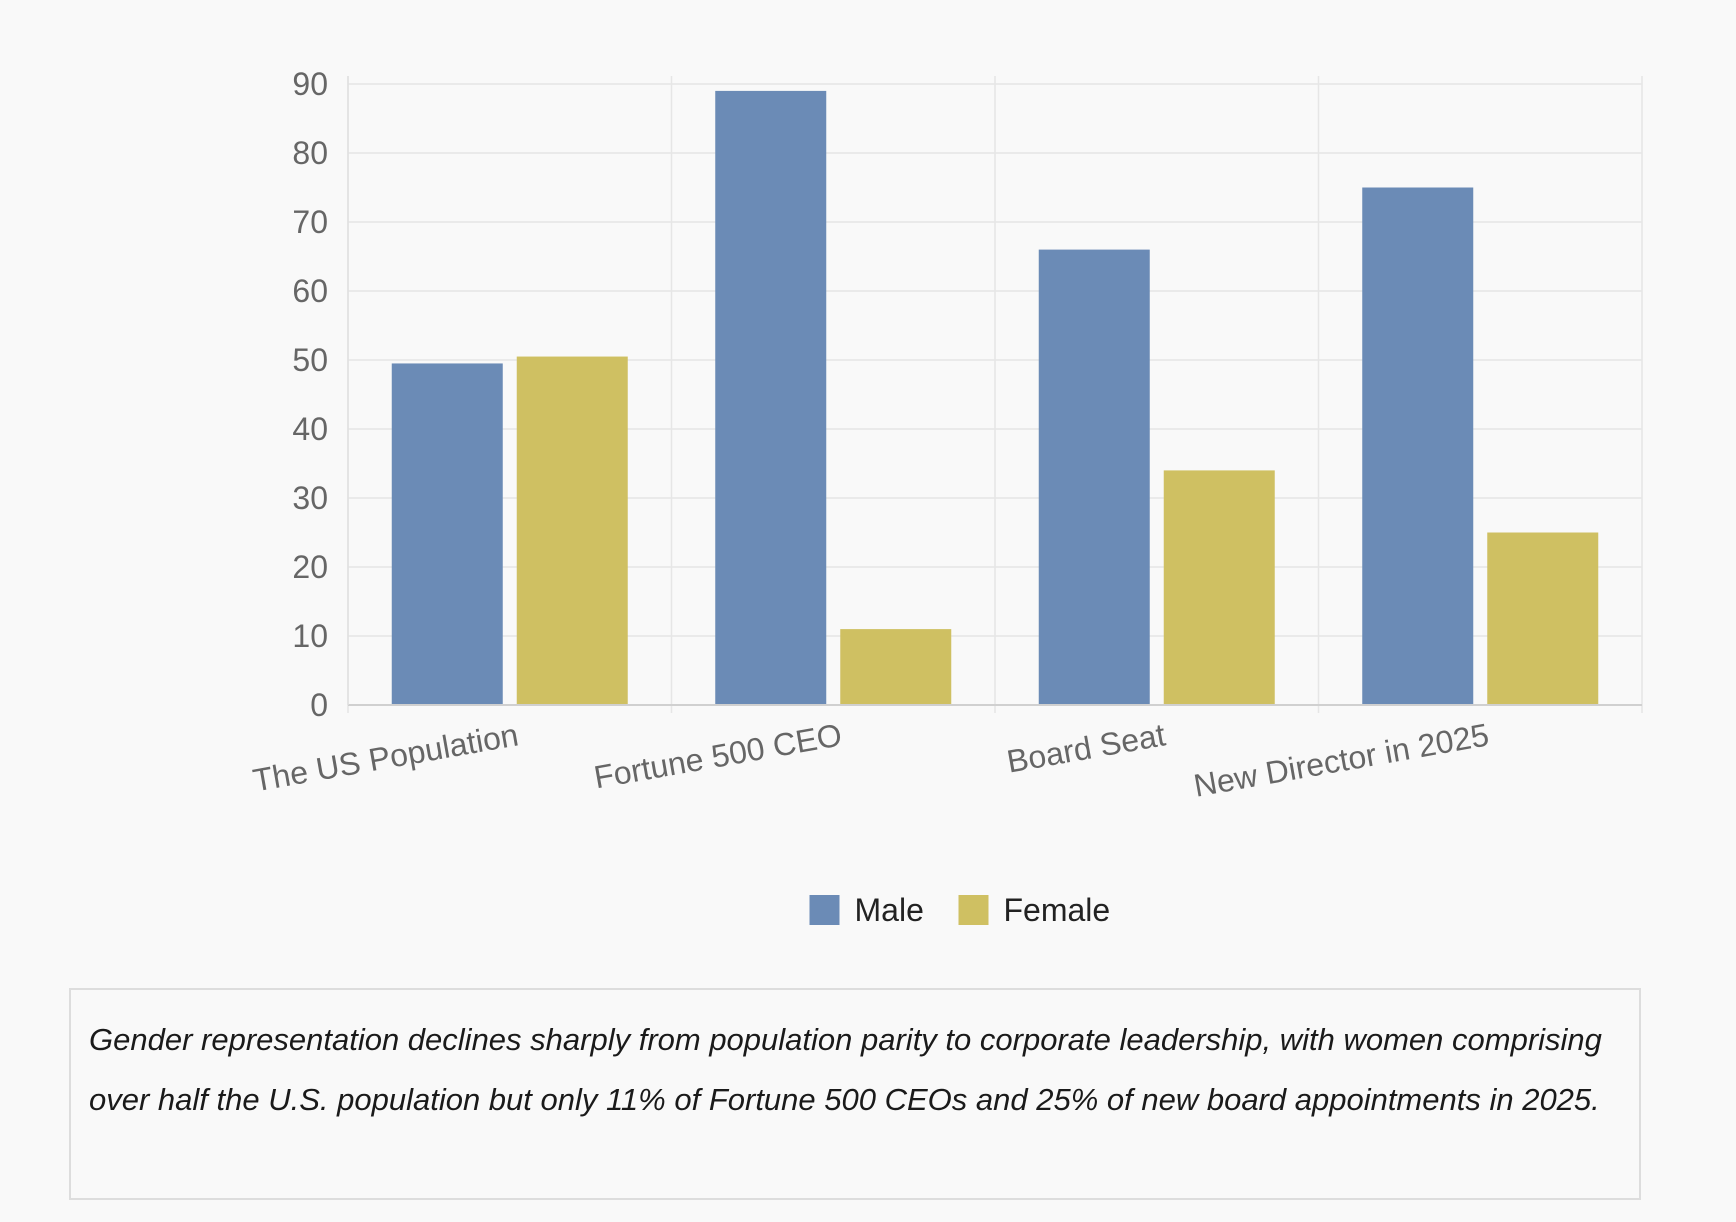  I want to click on chart-legend: Male Female, so click(960, 910).